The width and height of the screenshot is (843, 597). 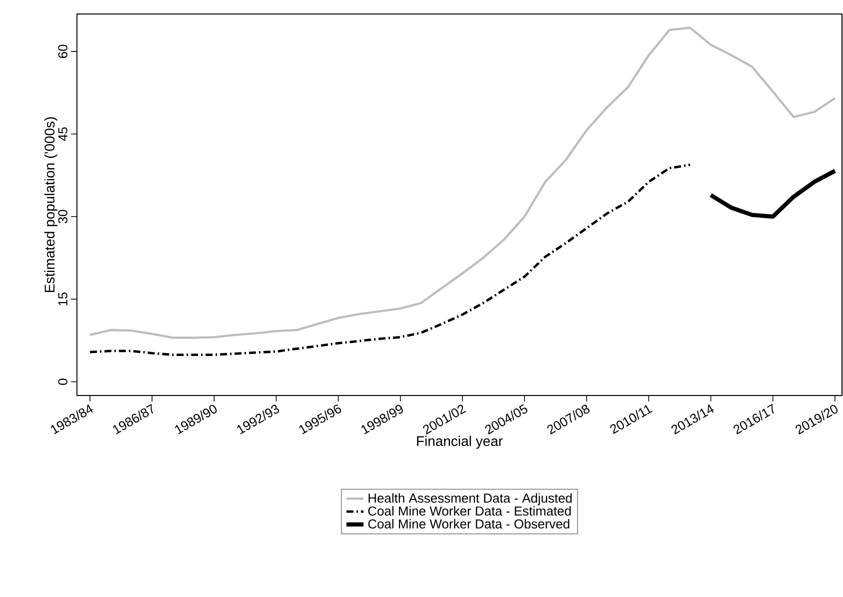 I want to click on y-tick-label: 60, so click(x=63, y=51).